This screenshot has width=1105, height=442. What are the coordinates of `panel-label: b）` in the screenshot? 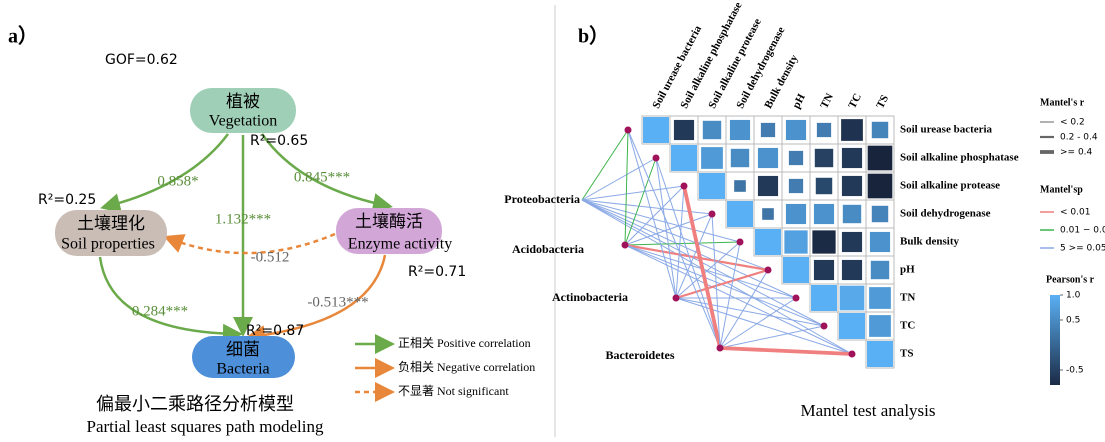 It's located at (593, 36).